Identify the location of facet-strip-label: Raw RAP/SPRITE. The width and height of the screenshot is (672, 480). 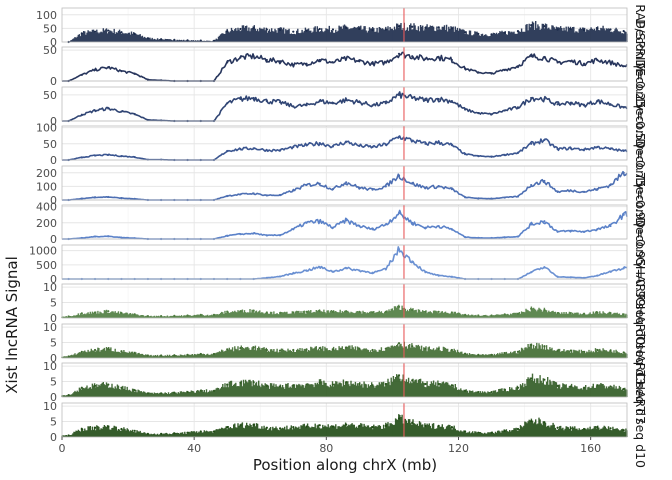
(640, 38).